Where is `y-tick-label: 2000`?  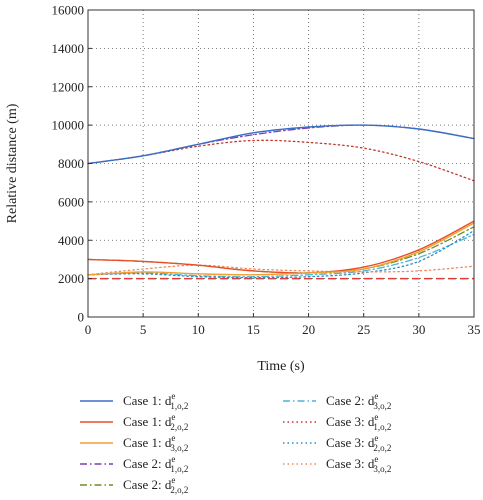 y-tick-label: 2000 is located at coordinates (71, 278).